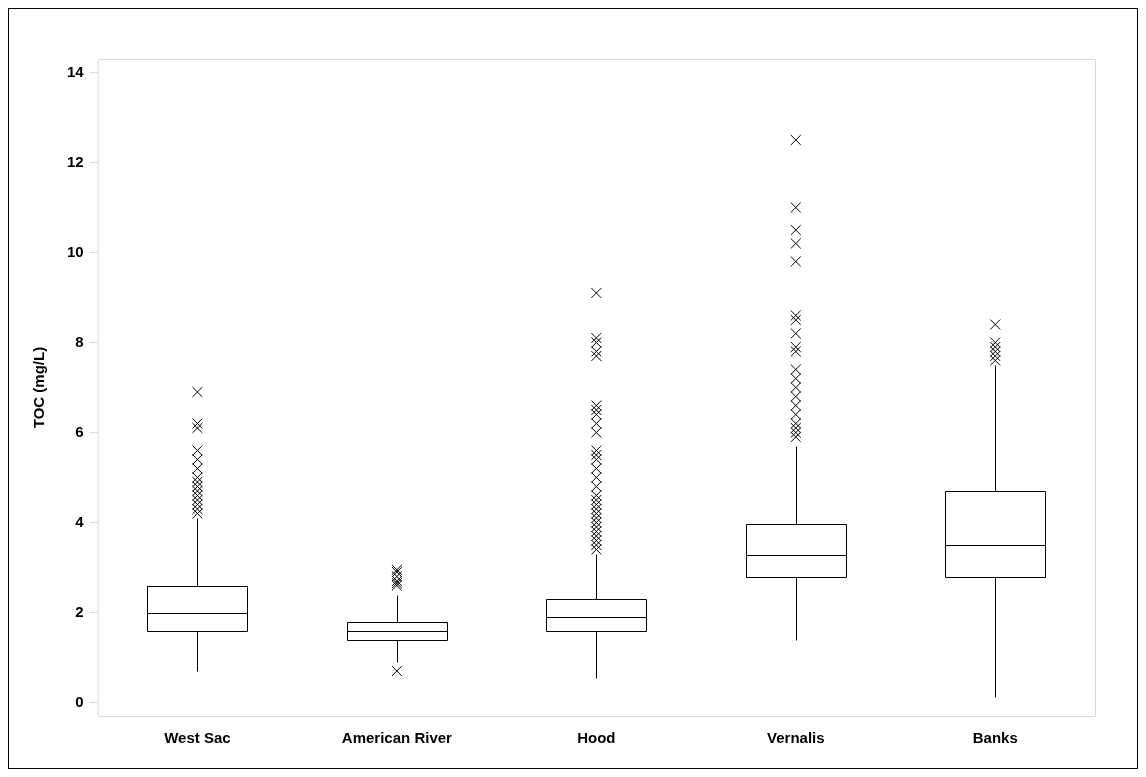  Describe the element at coordinates (397, 738) in the screenshot. I see `x-tick-label: American River` at that location.